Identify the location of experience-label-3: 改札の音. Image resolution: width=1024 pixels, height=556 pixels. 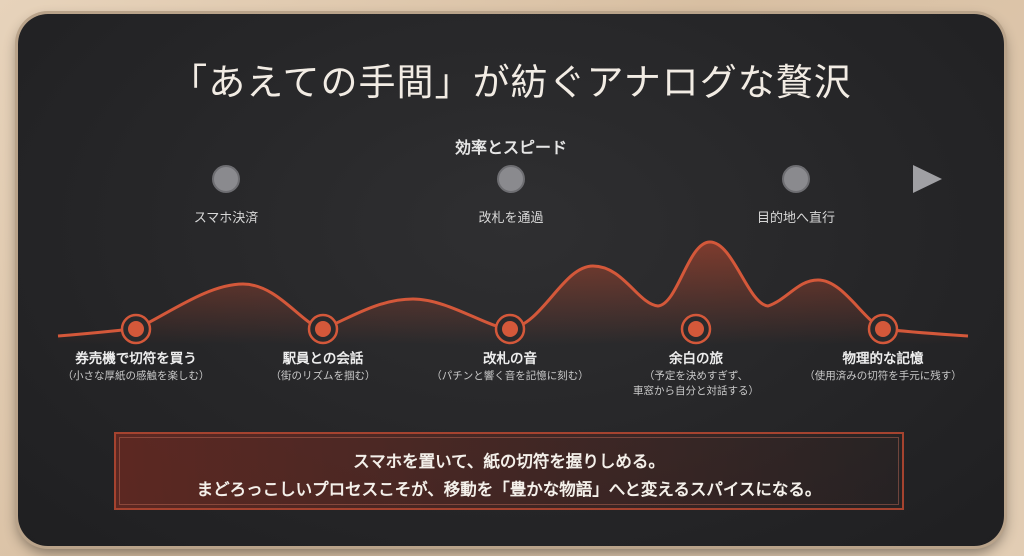
(510, 359).